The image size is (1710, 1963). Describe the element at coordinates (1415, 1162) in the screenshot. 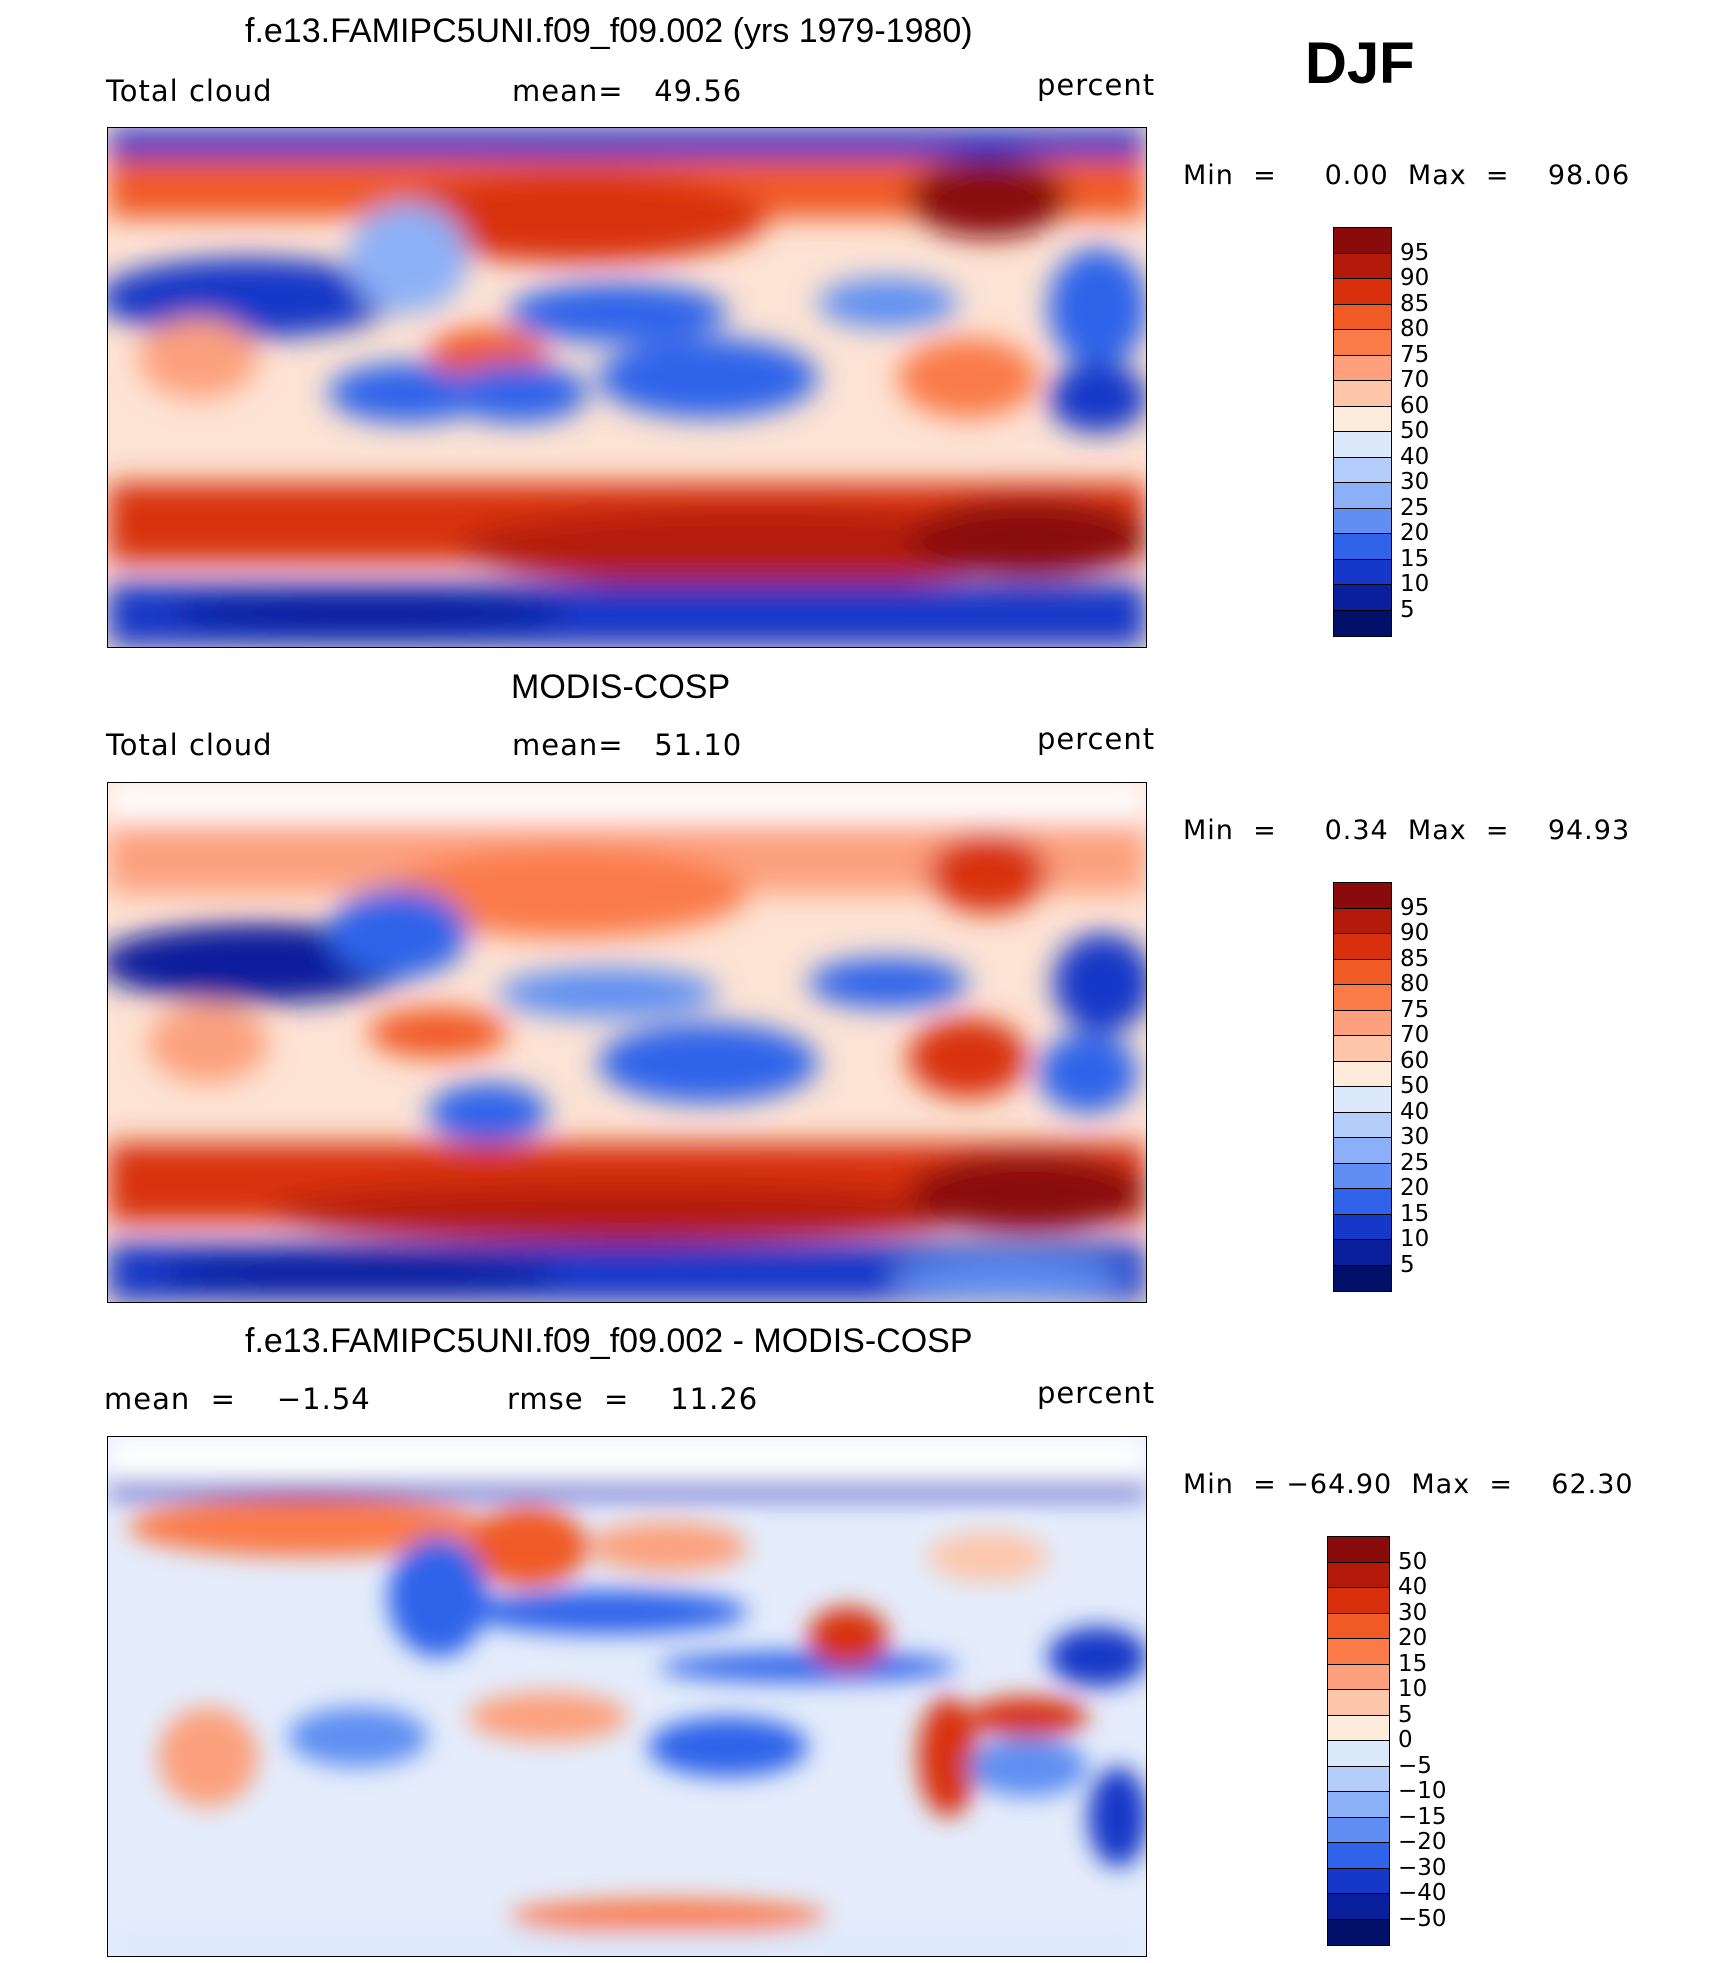

I see `colorbar-tick-label: 25` at that location.